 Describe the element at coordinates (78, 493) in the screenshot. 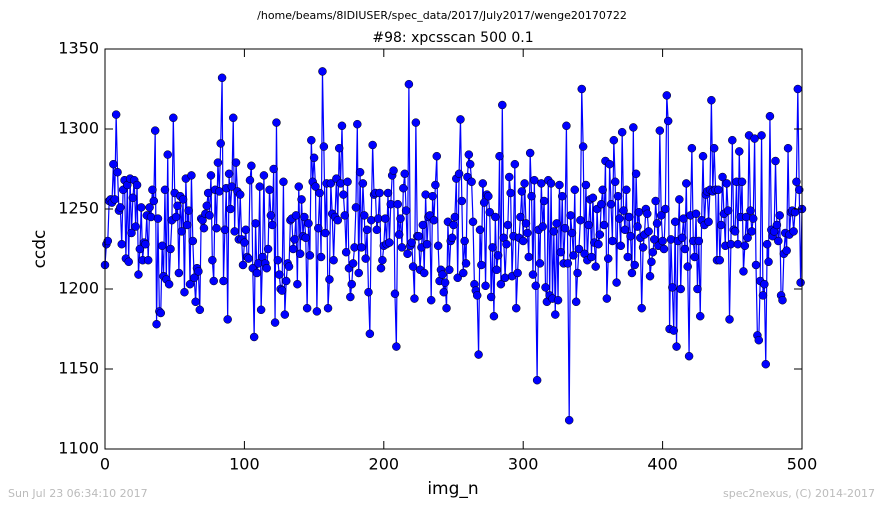

I see `footer-left: Sun Jul 23 06:34:10 2017` at that location.